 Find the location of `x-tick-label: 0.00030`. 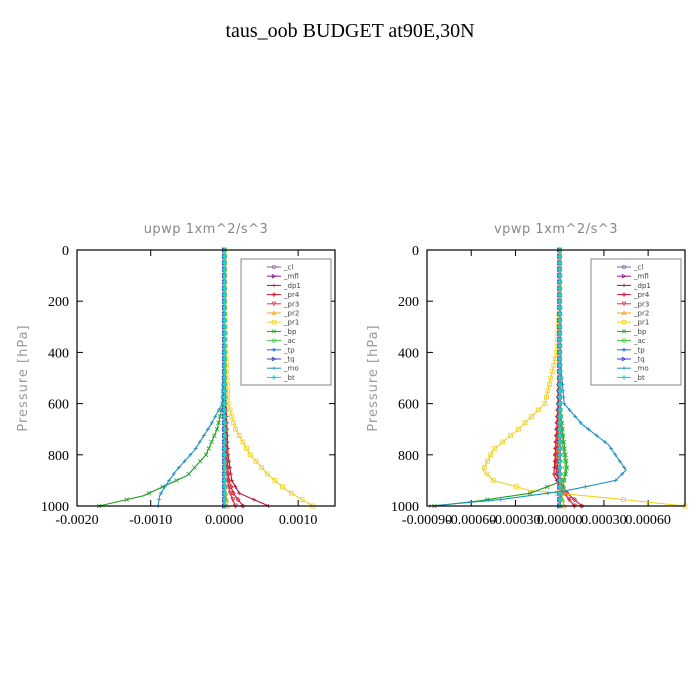

x-tick-label: 0.00030 is located at coordinates (604, 520).